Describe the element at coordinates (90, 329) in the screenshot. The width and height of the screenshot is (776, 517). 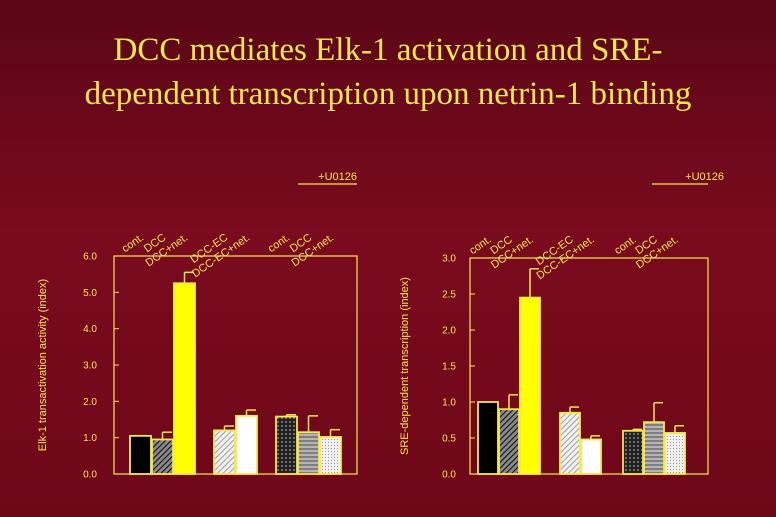
I see `y-tick-label: 4.0` at that location.